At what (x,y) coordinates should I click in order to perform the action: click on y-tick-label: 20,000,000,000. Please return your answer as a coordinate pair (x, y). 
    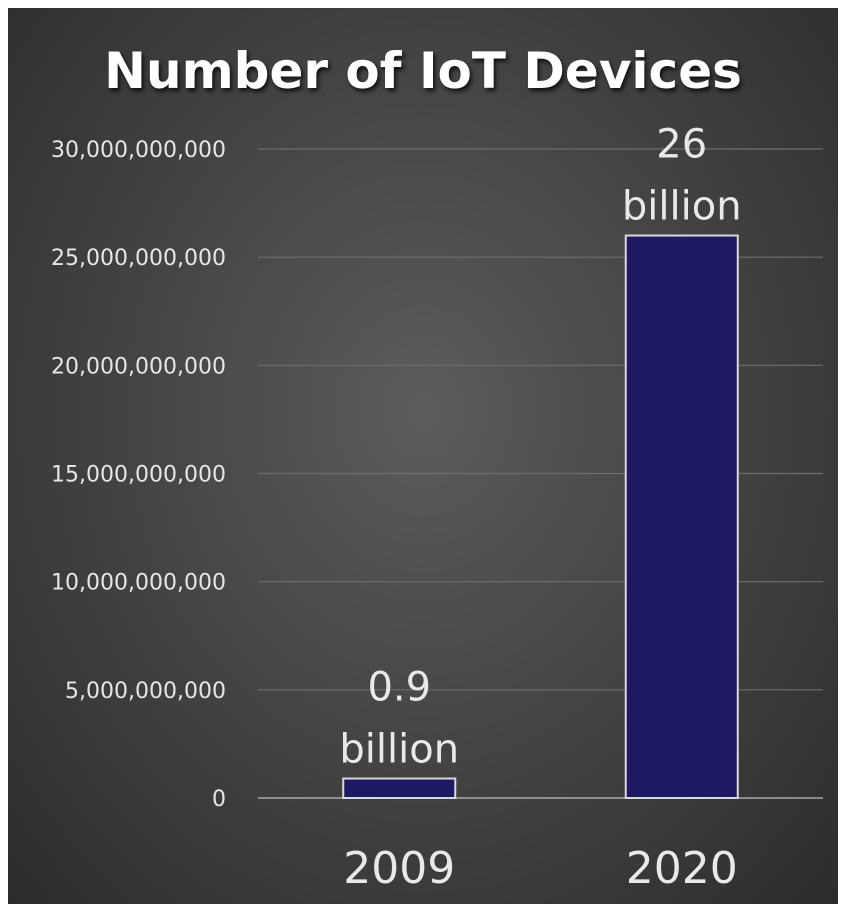
    Looking at the image, I should click on (138, 366).